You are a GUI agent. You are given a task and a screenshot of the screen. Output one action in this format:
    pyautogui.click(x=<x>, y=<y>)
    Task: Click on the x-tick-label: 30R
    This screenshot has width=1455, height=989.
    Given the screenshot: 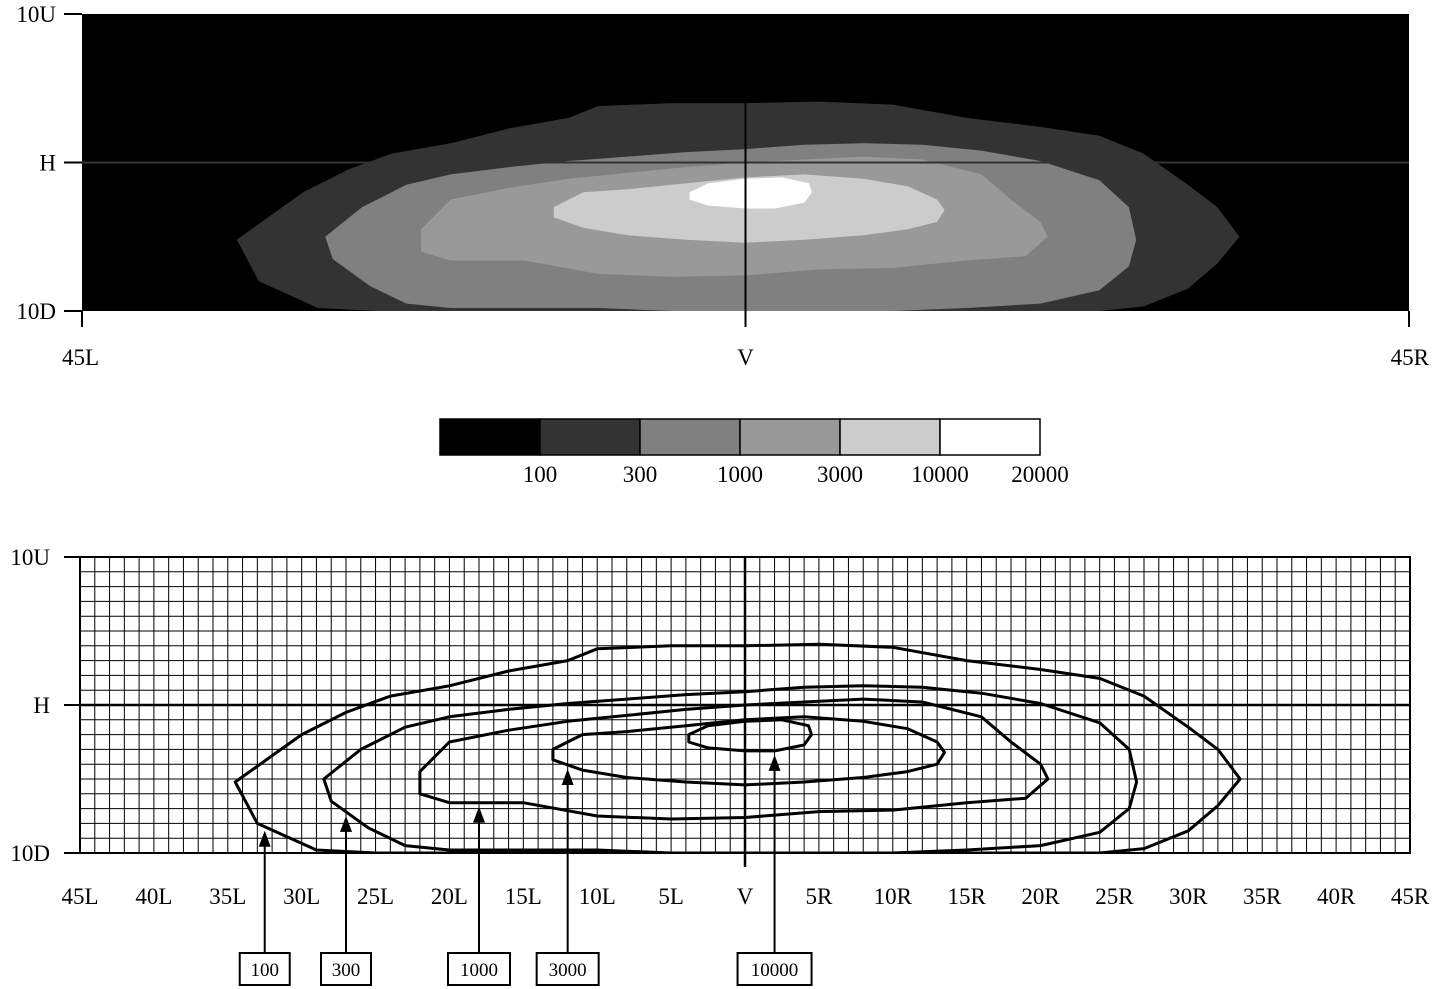 What is the action you would take?
    pyautogui.click(x=1188, y=896)
    